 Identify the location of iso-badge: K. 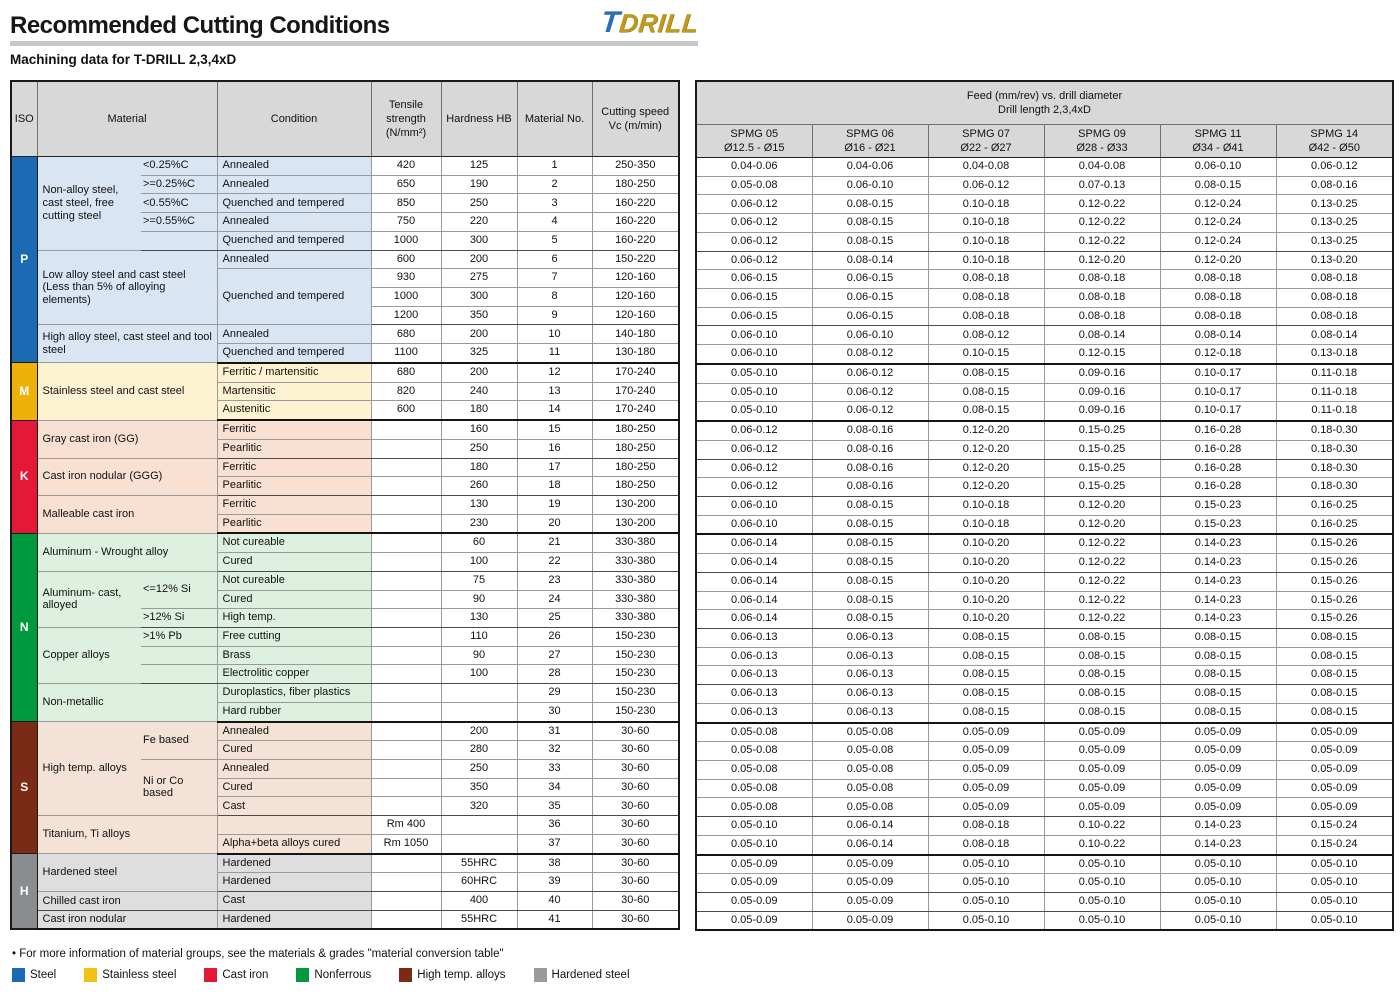
(24, 476).